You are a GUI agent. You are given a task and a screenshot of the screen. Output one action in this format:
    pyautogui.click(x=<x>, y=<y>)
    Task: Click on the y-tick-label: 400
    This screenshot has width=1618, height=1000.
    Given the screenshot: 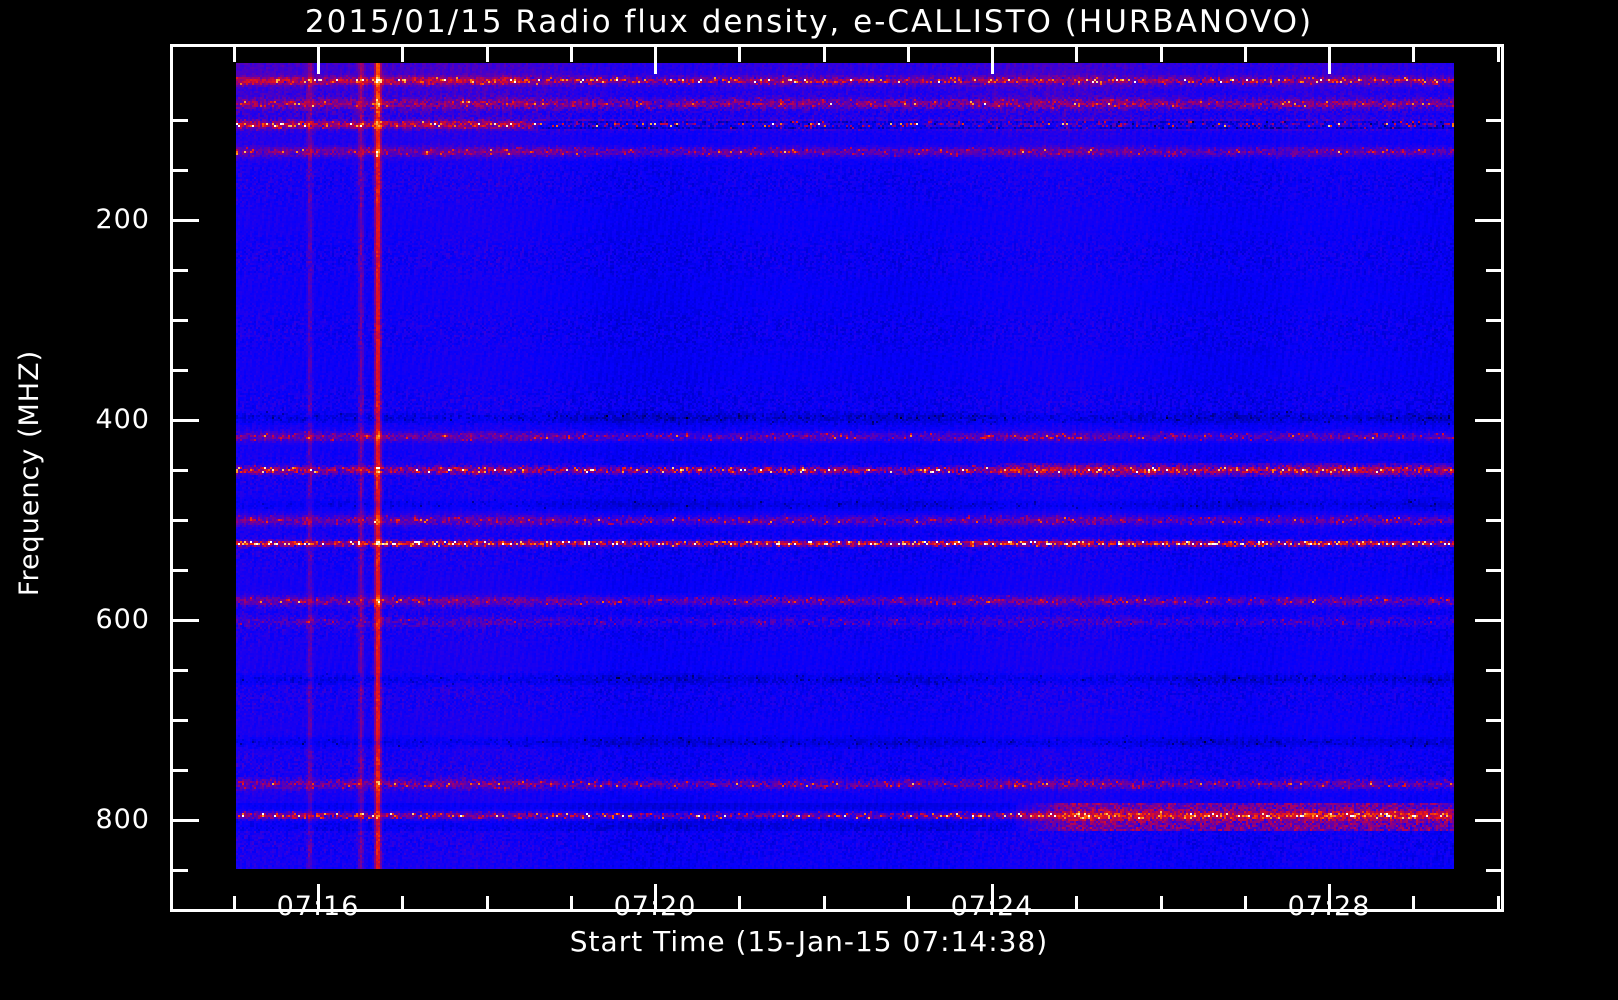 What is the action you would take?
    pyautogui.click(x=122, y=419)
    